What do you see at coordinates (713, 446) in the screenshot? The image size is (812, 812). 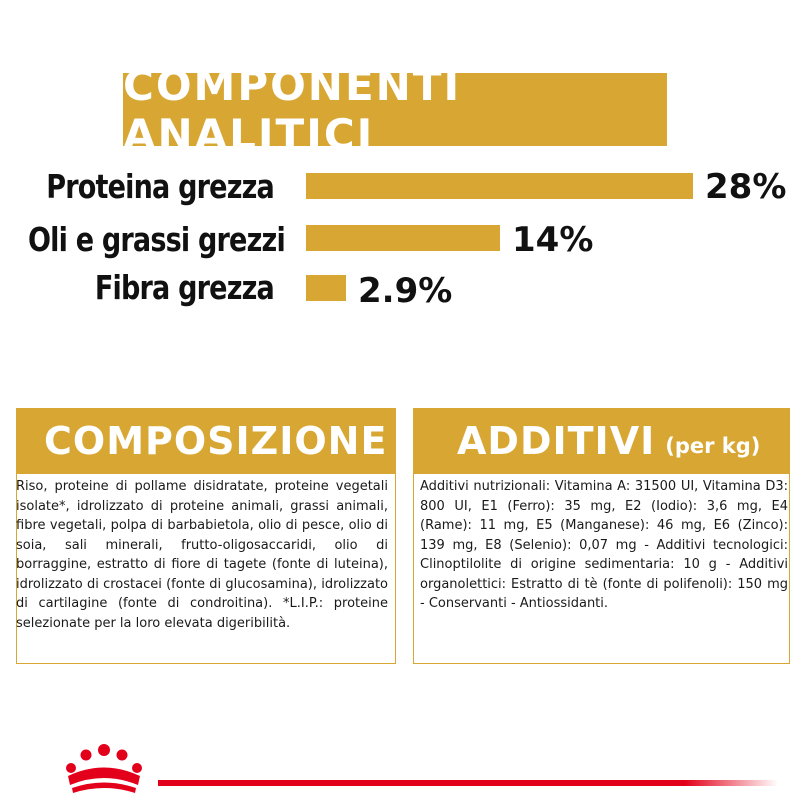 I see `additives-subtitle: (per kg)` at bounding box center [713, 446].